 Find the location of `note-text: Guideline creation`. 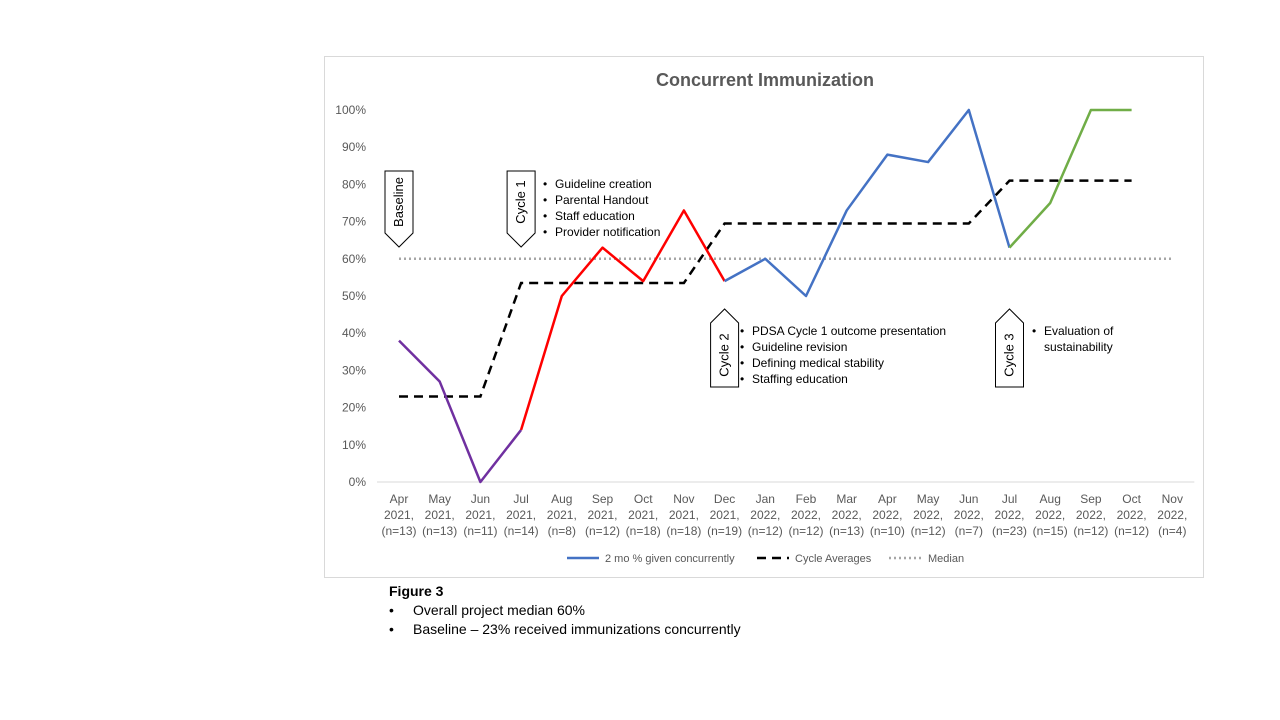

note-text: Guideline creation is located at coordinates (603, 184).